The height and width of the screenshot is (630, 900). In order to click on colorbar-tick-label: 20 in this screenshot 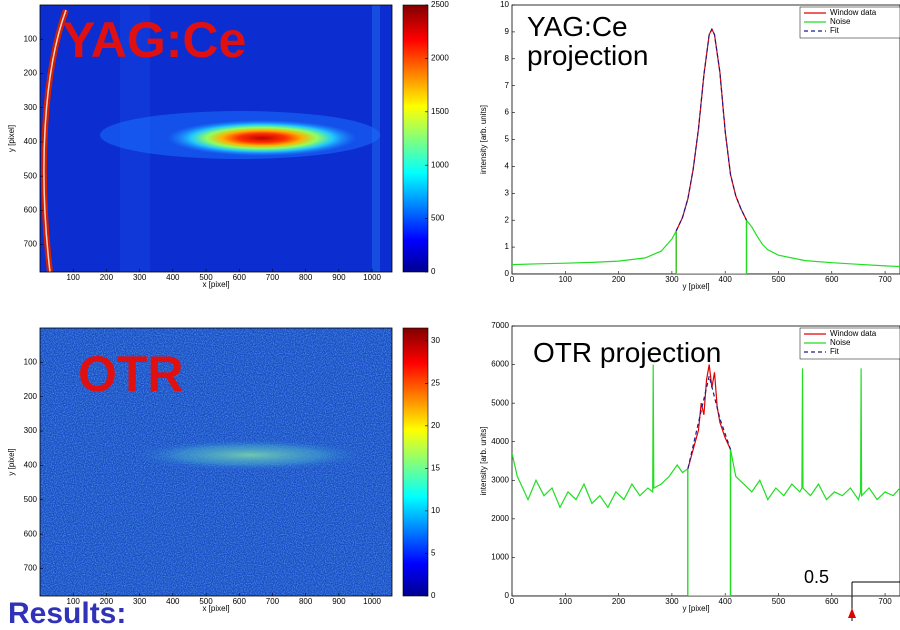, I will do `click(435, 425)`.